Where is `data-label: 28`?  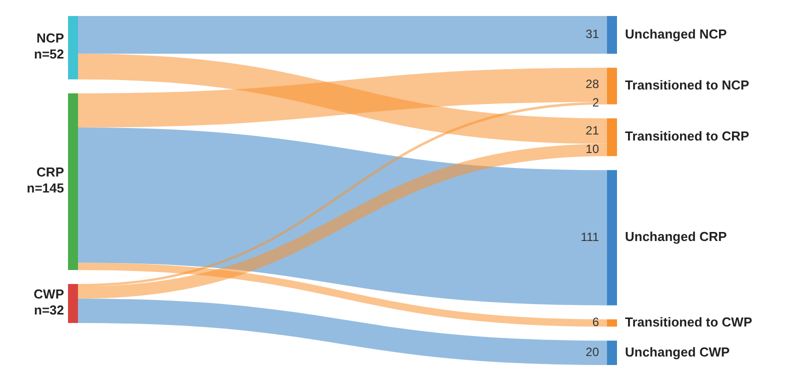
data-label: 28 is located at coordinates (593, 83).